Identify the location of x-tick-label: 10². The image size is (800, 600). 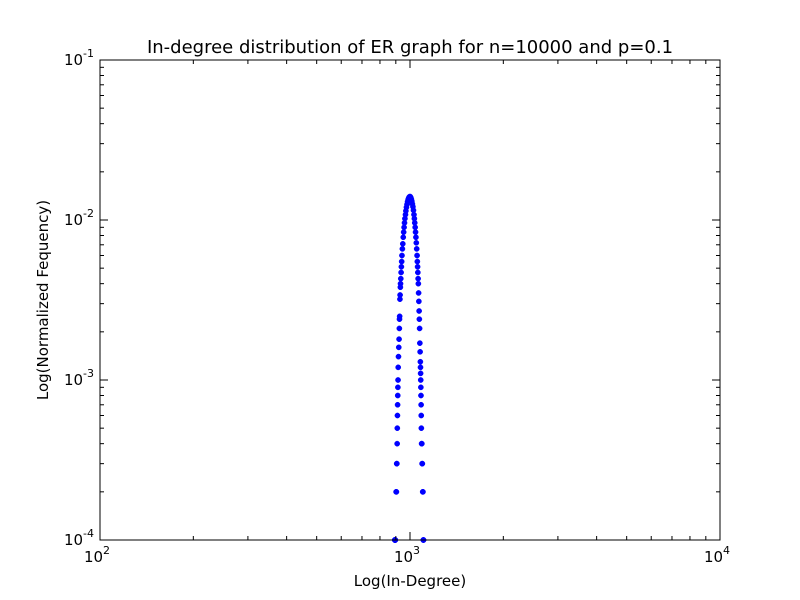
(97, 555).